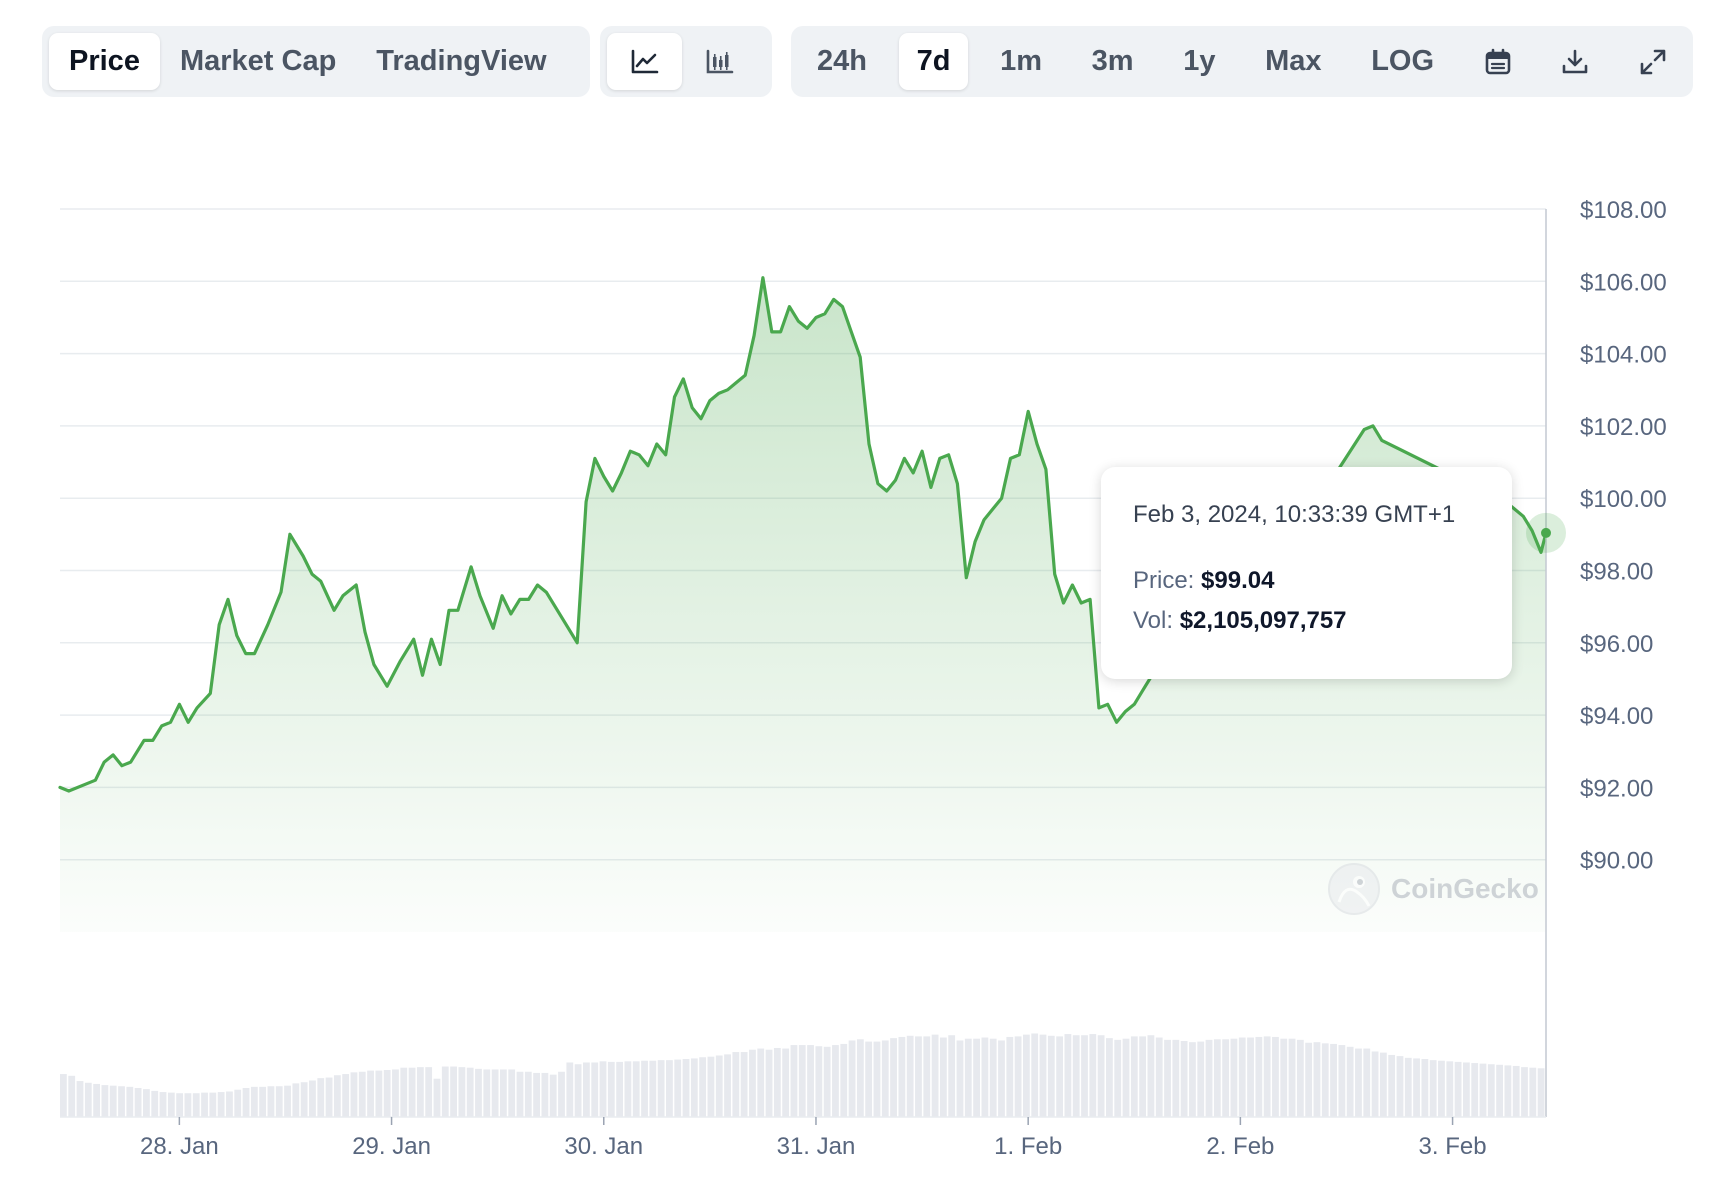  Describe the element at coordinates (1498, 61) in the screenshot. I see `calendar-button` at that location.